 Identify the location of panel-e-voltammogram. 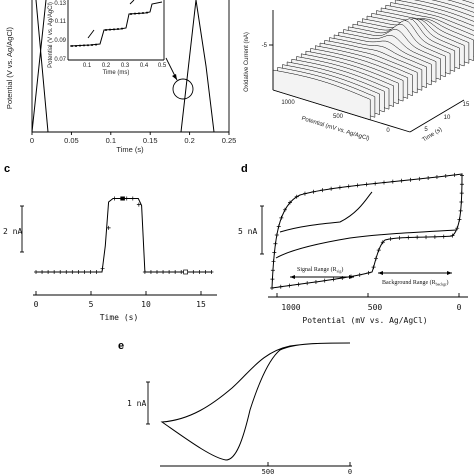
(255, 401).